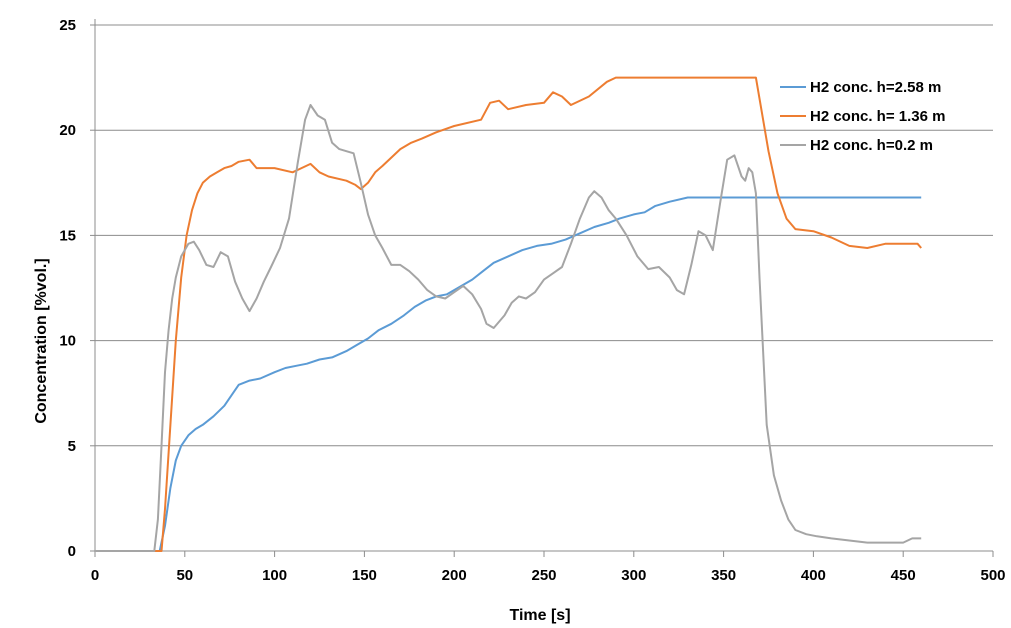 This screenshot has width=1011, height=628. I want to click on x-axis-title: Time [s], so click(539, 615).